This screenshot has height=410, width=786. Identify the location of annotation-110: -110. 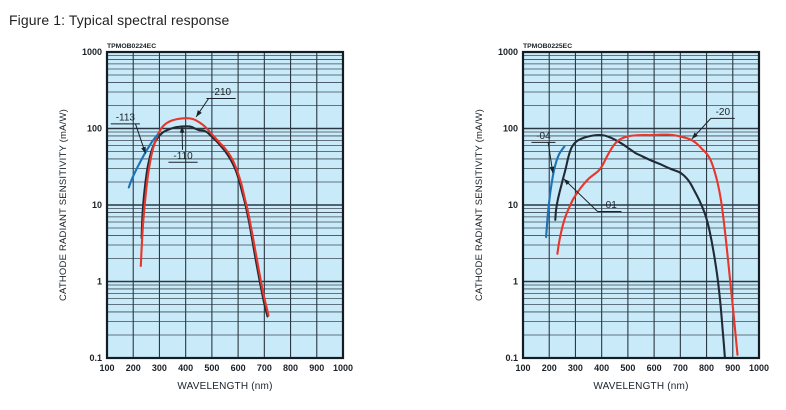
(183, 144).